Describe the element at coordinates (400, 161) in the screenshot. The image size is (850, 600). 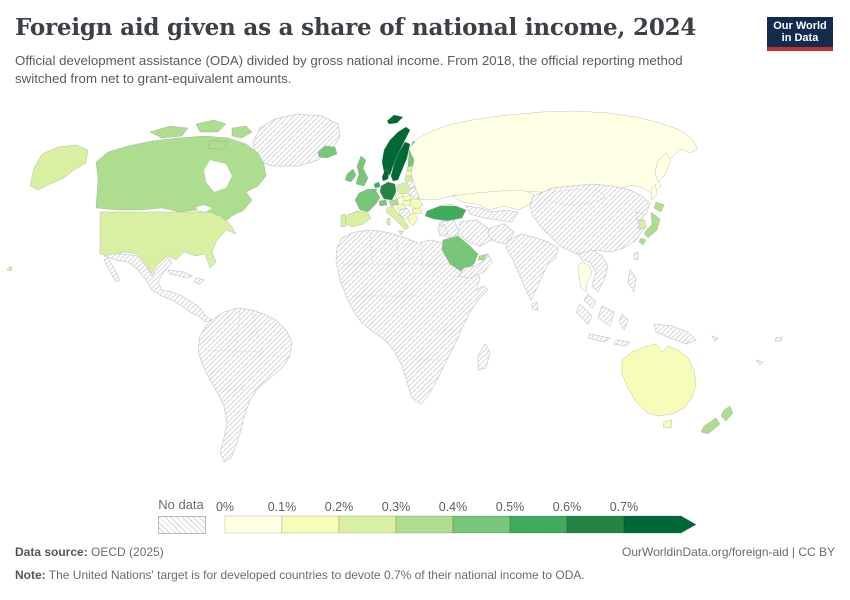
I see `country-sweden` at that location.